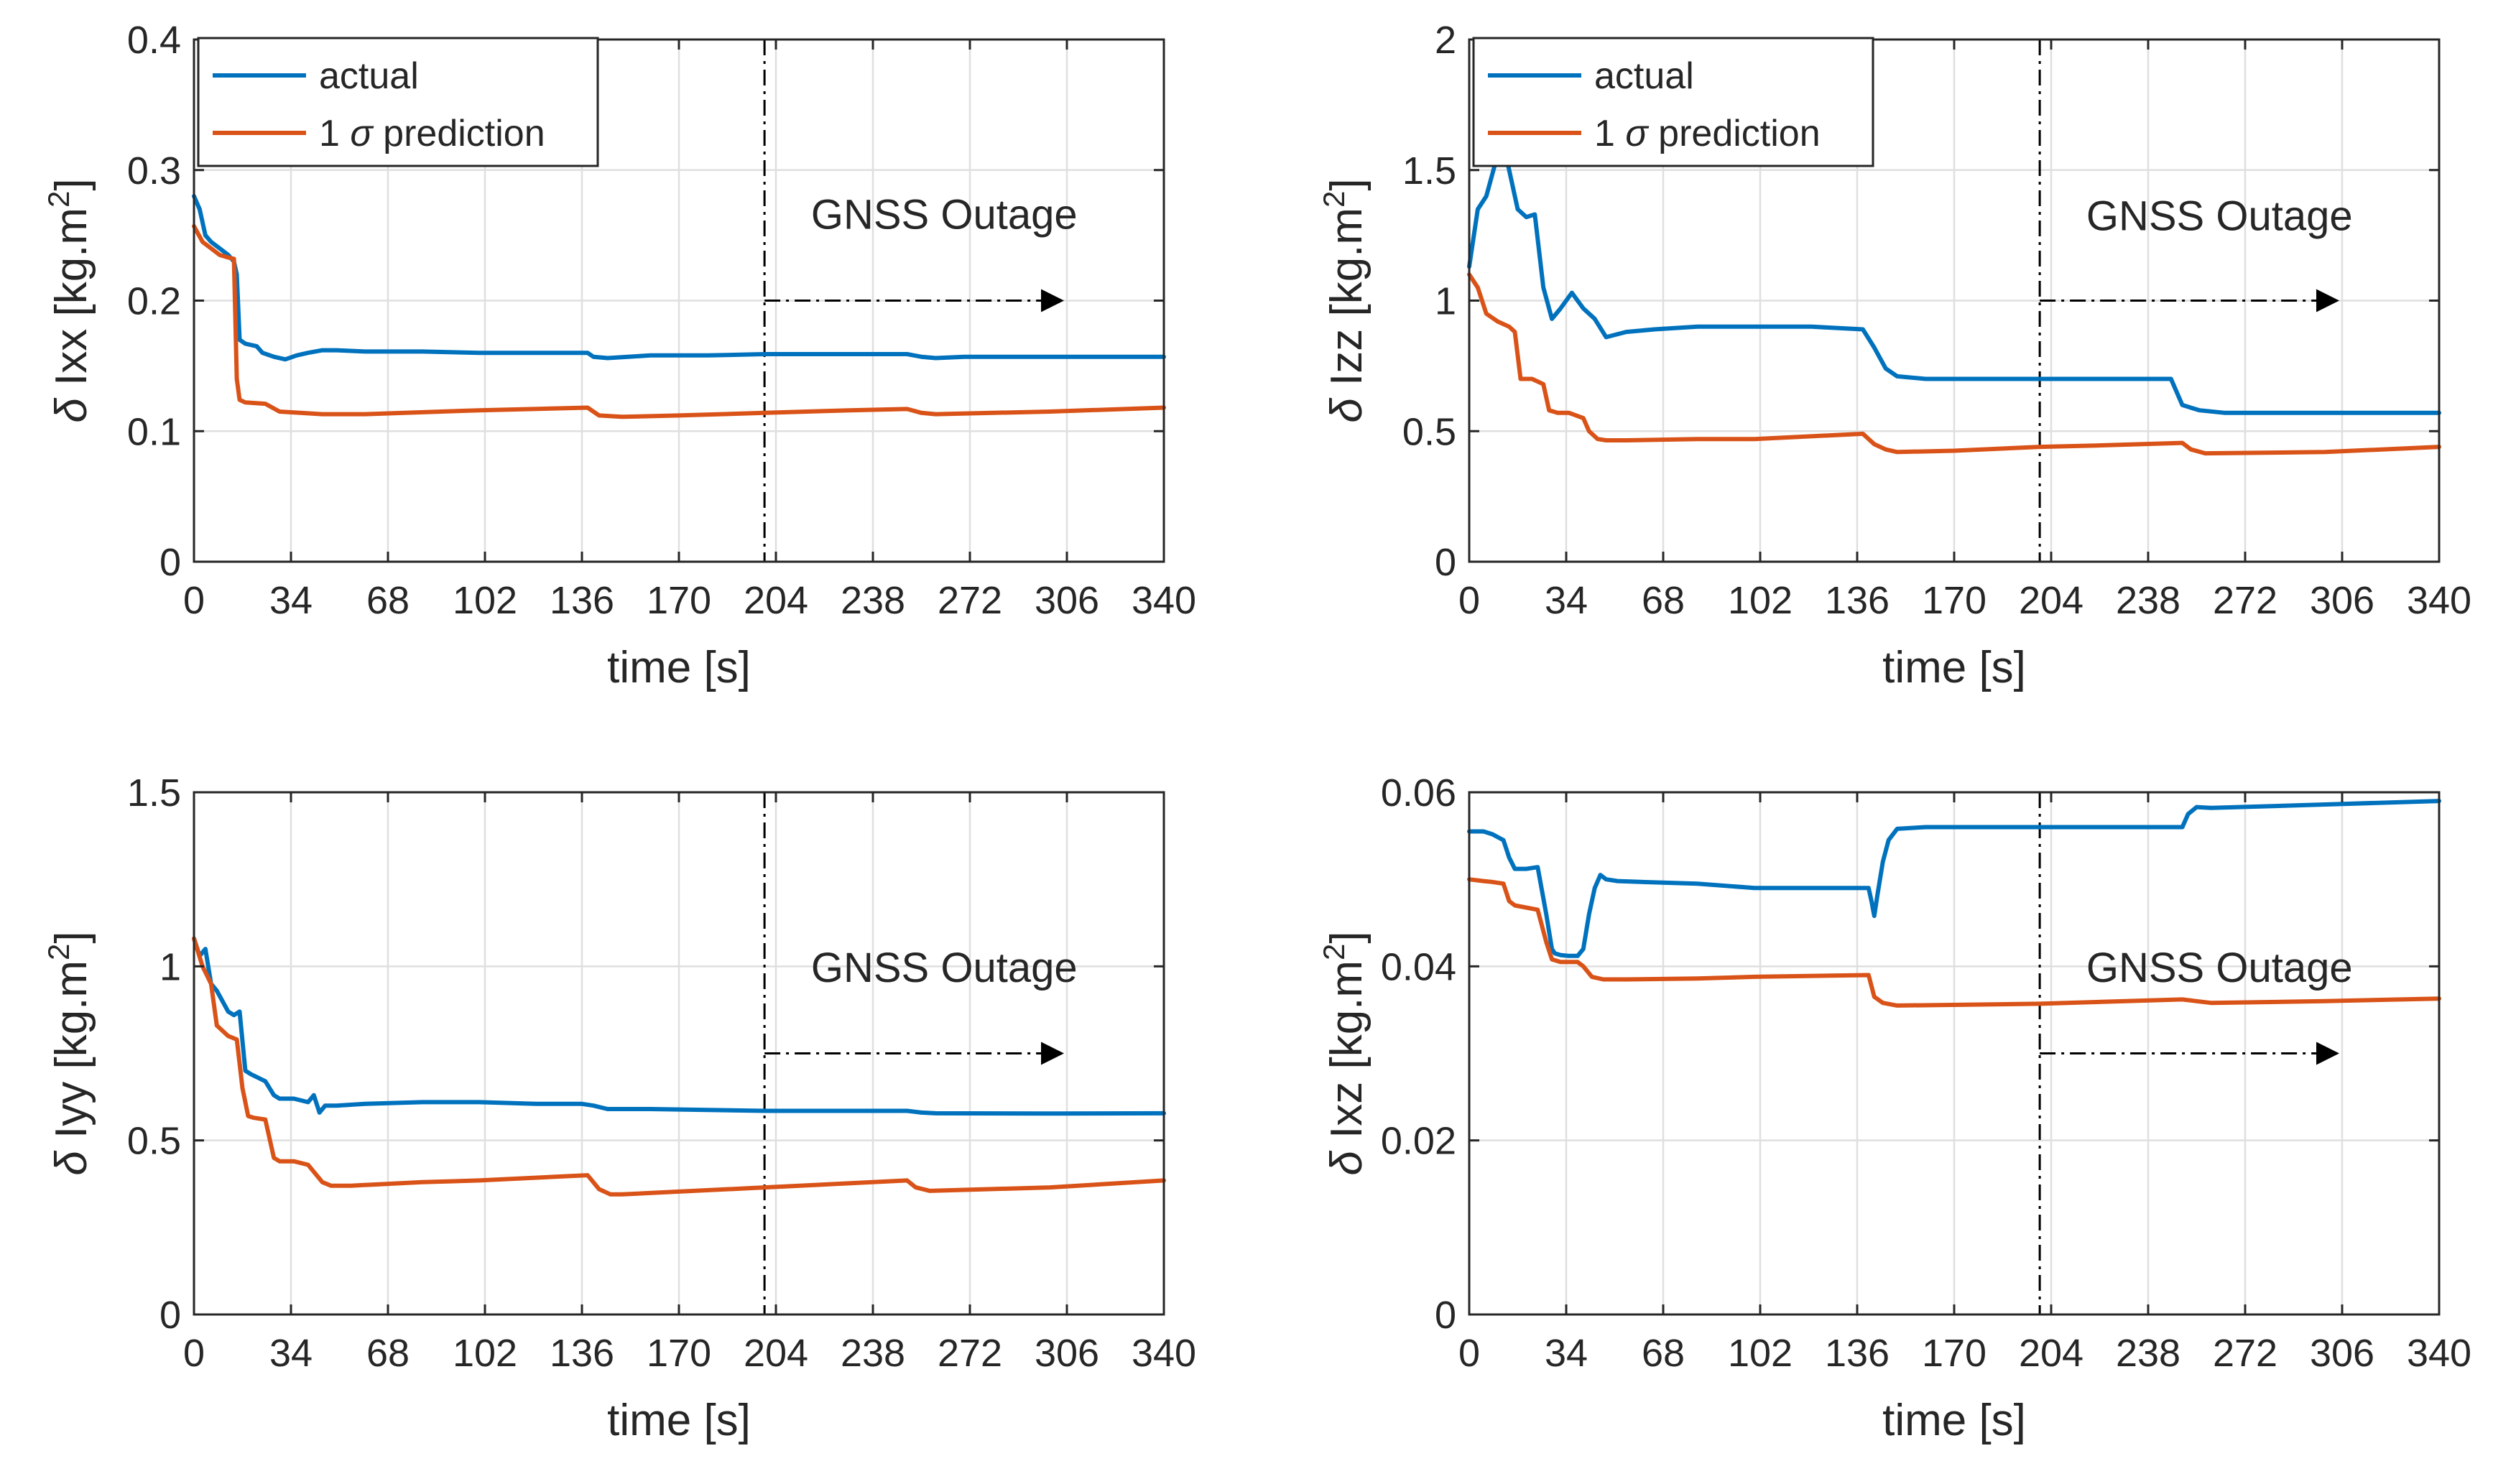 The width and height of the screenshot is (2493, 1484). Describe the element at coordinates (71, 937) in the screenshot. I see `y-label-close: ]` at that location.